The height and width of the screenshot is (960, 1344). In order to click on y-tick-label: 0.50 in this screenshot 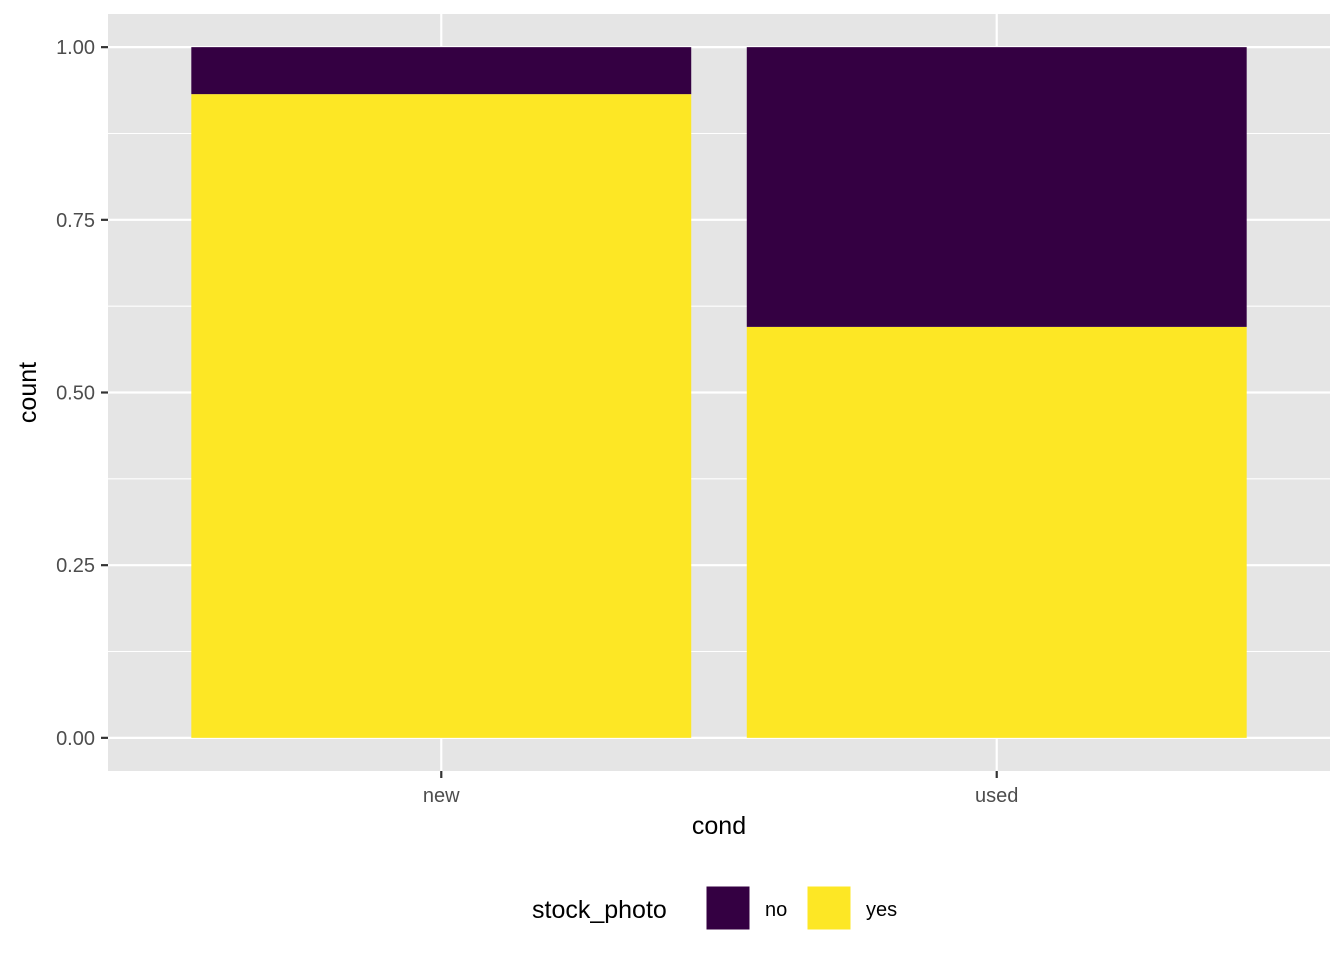, I will do `click(75, 394)`.